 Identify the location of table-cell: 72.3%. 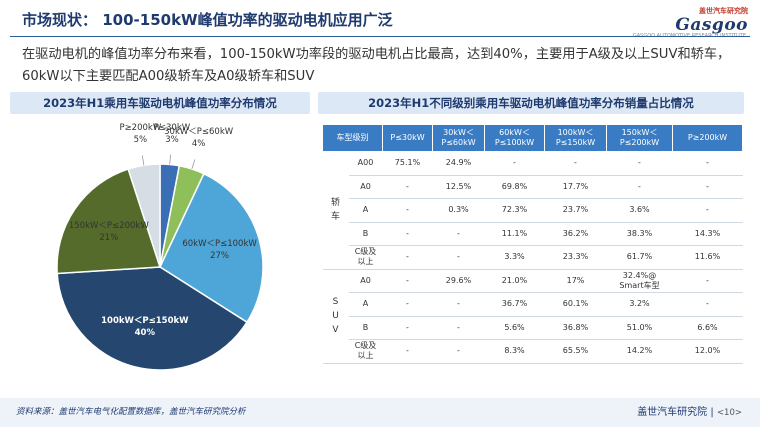
(514, 210).